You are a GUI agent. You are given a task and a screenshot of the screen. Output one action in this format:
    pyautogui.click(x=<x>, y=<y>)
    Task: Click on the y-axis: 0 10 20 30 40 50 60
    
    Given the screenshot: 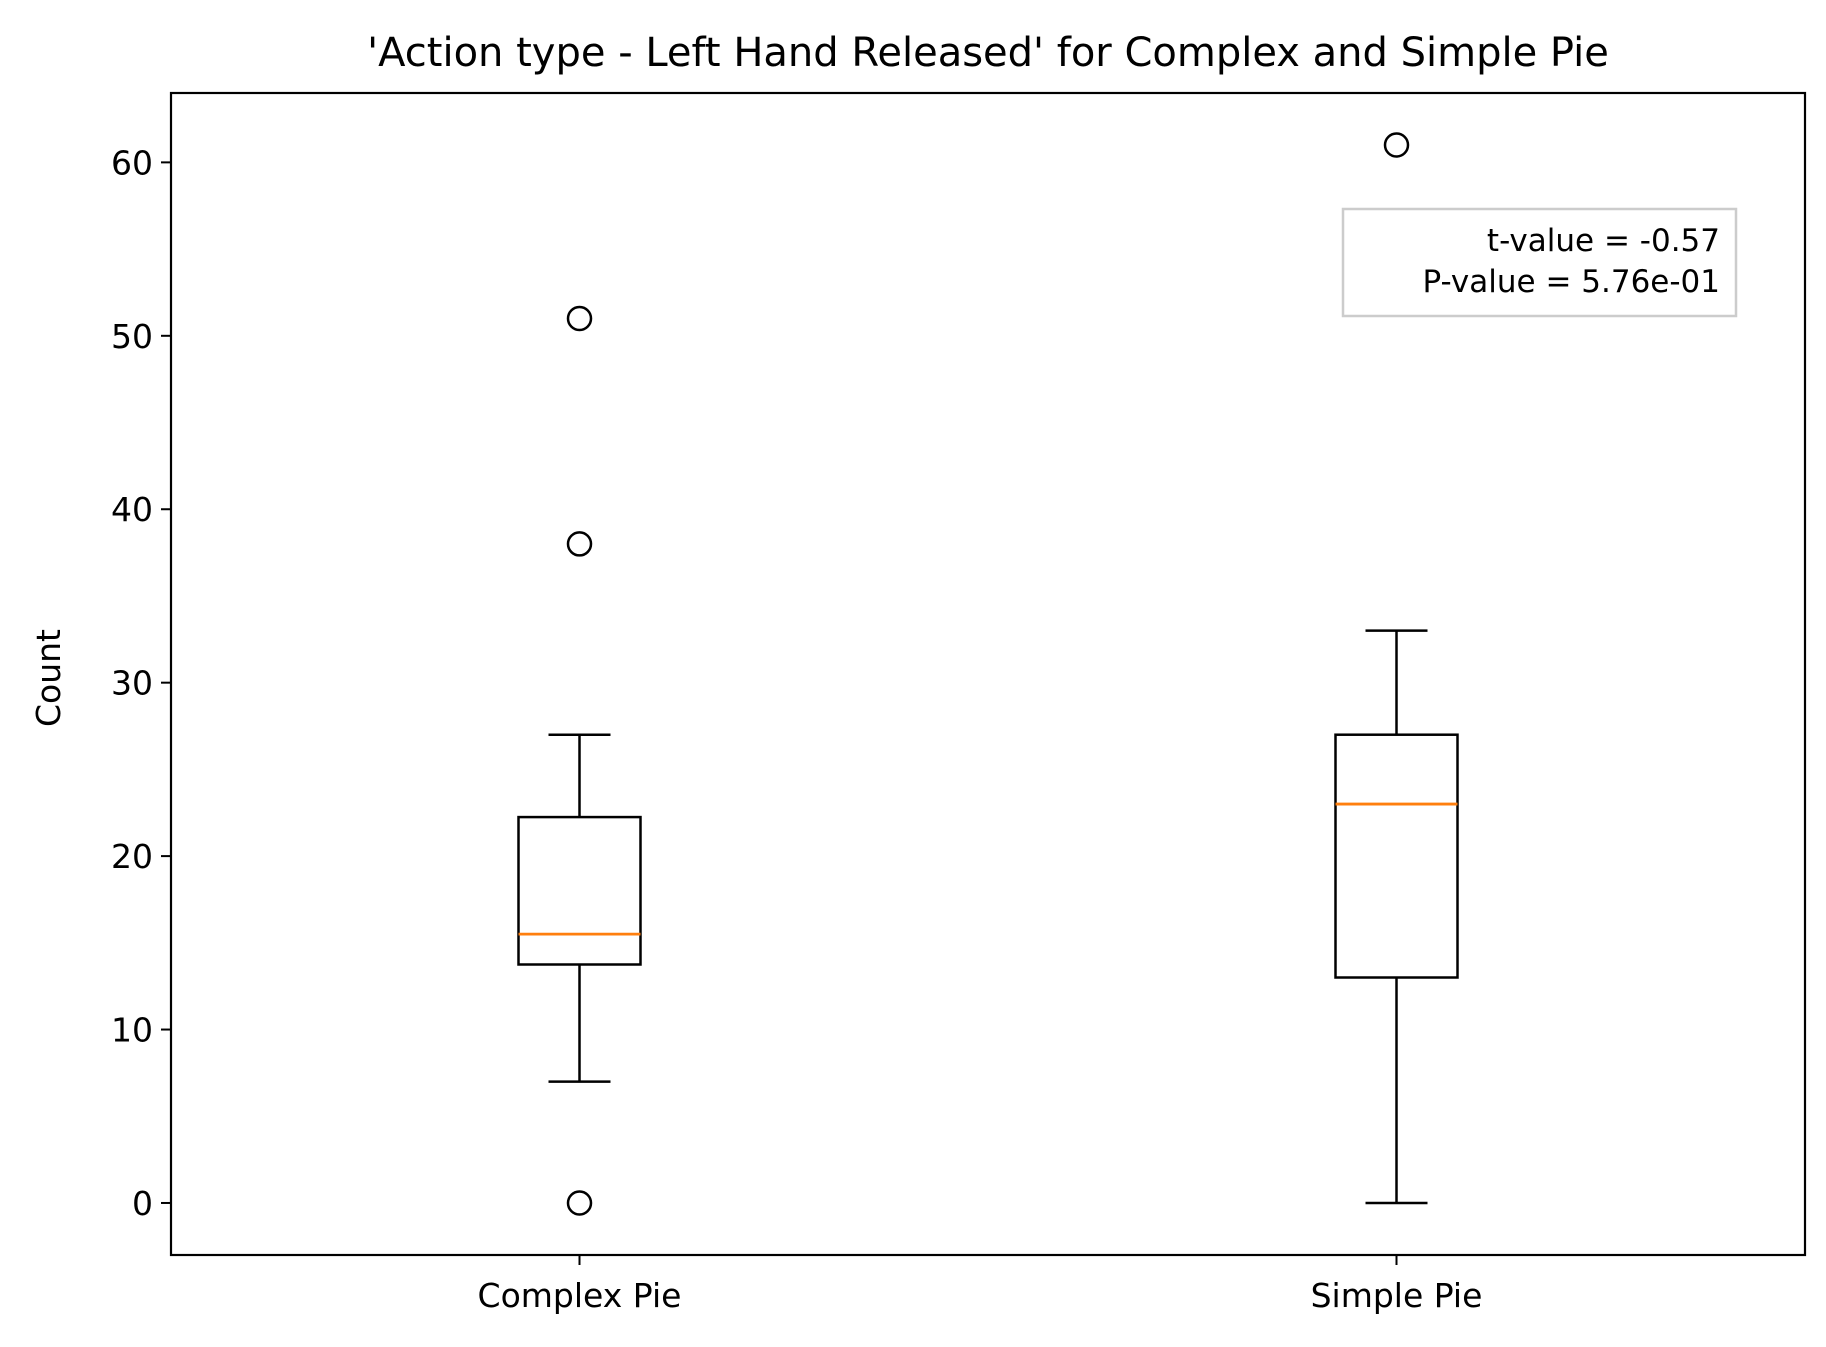 What is the action you would take?
    pyautogui.click(x=141, y=683)
    